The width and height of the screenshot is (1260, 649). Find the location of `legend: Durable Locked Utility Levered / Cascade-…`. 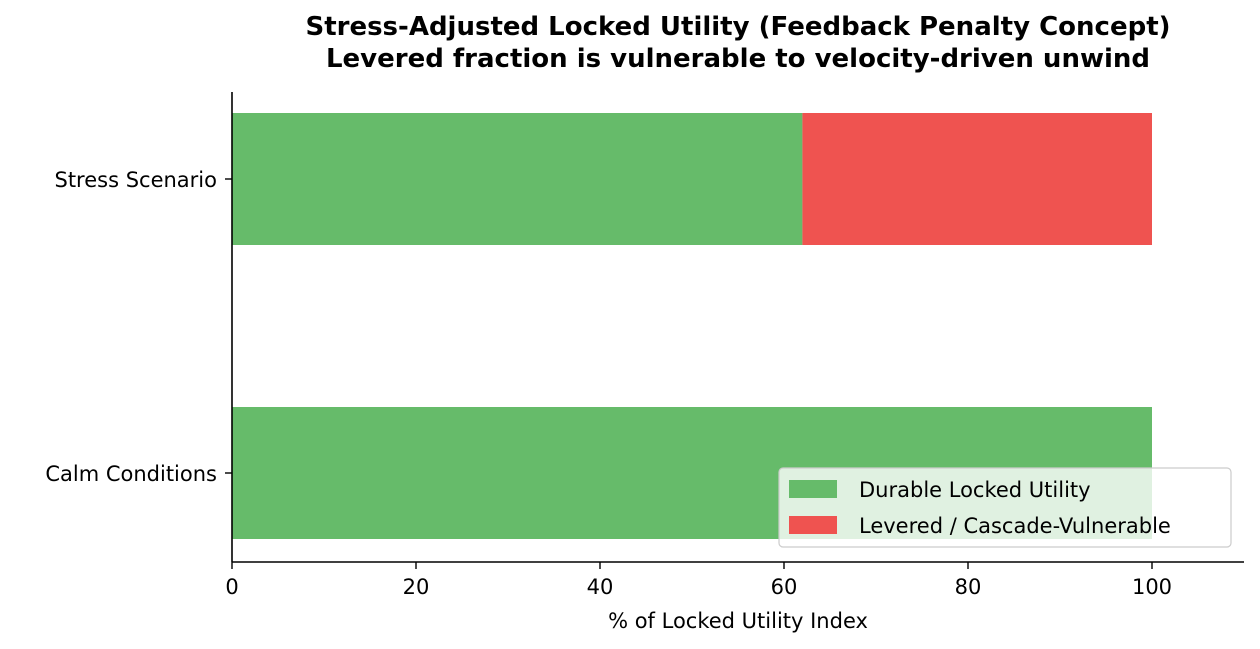

legend: Durable Locked Utility Levered / Cascade-… is located at coordinates (1005, 507).